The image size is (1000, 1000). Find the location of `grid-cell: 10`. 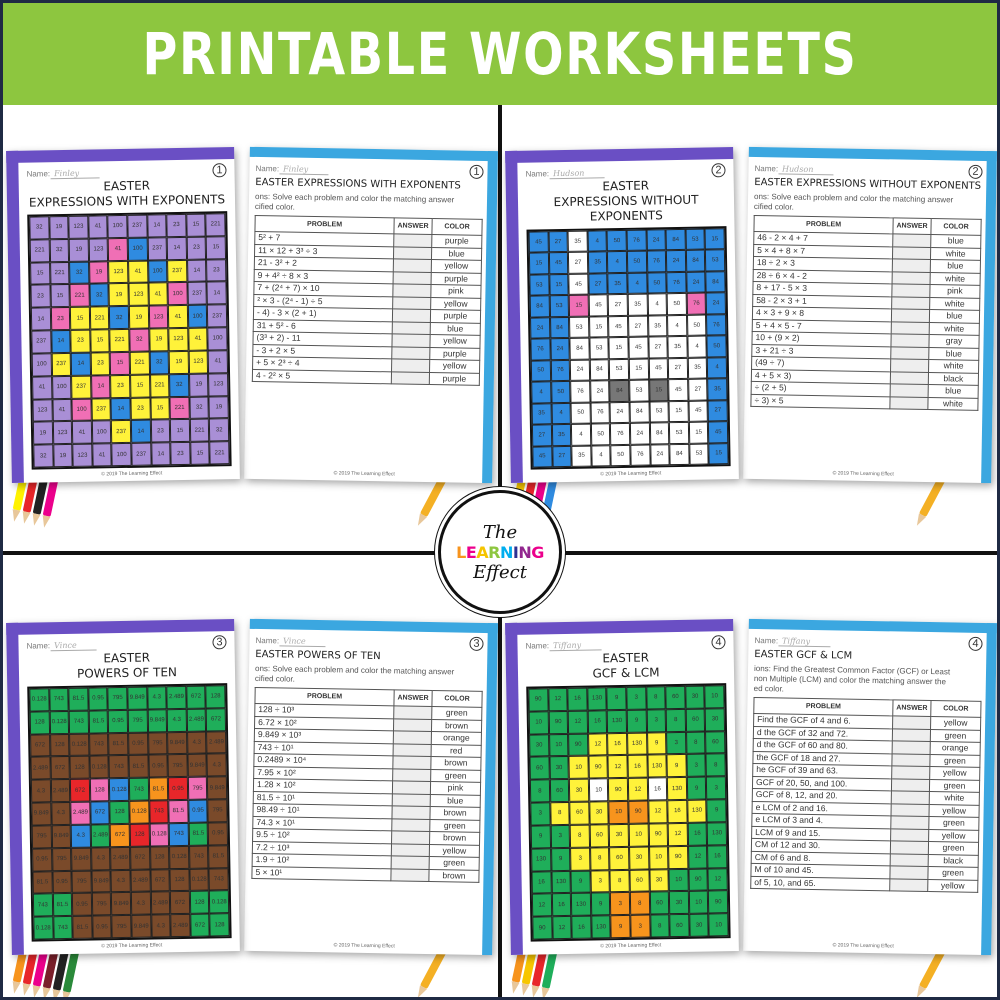

grid-cell: 10 is located at coordinates (558, 745).